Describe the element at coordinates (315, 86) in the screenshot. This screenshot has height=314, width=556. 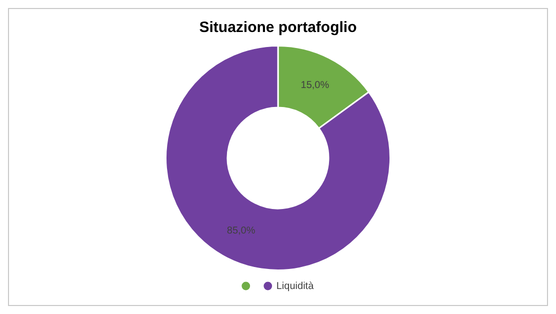
I see `data-label: 15,0%` at that location.